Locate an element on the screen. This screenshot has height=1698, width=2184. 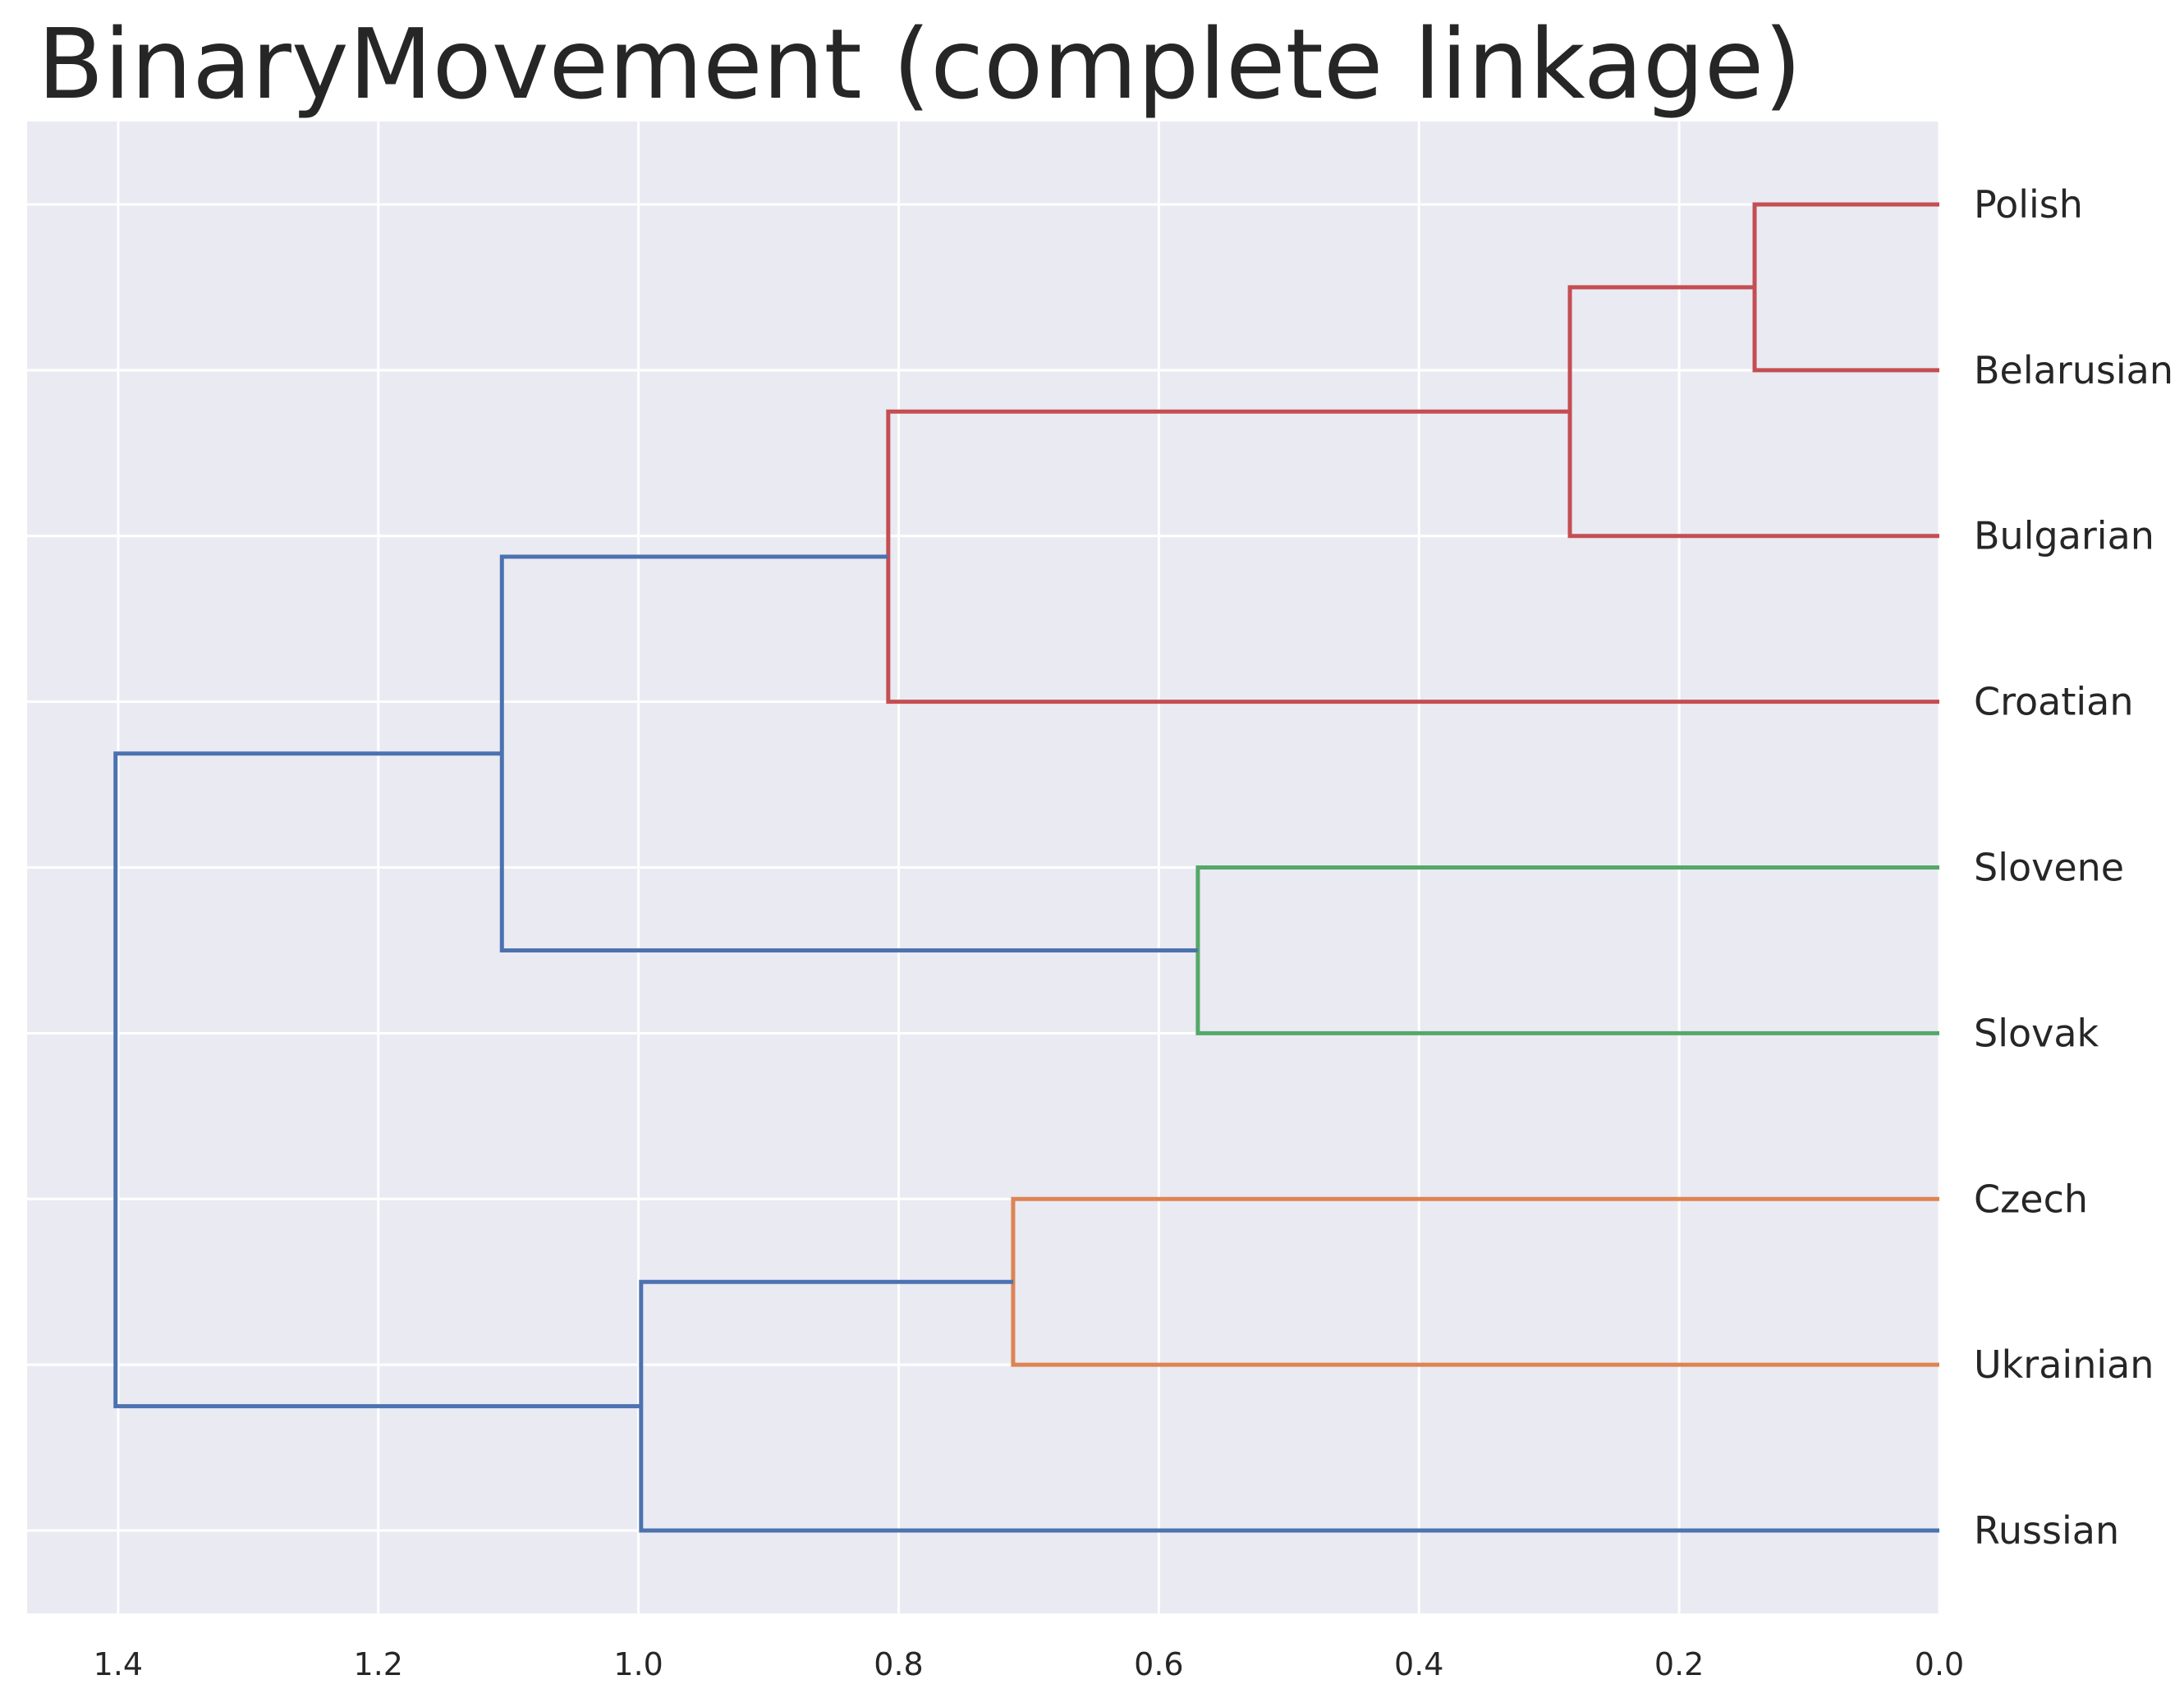
x-axis-ticks: 1.4 1.2 1.0 0.8 0.6 0.4 0.2 0.0 is located at coordinates (1029, 1664).